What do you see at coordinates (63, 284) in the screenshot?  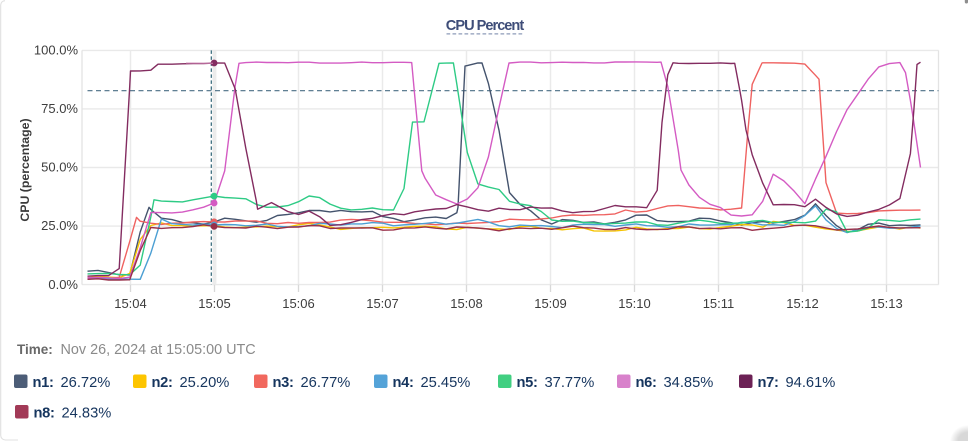 I see `svg-text: 0.0%` at bounding box center [63, 284].